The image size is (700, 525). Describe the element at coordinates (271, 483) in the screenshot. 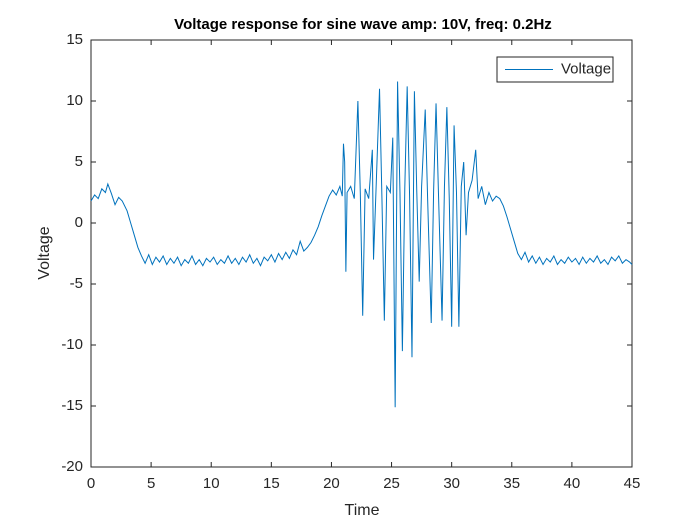

I see `x-tick-label: 15` at that location.